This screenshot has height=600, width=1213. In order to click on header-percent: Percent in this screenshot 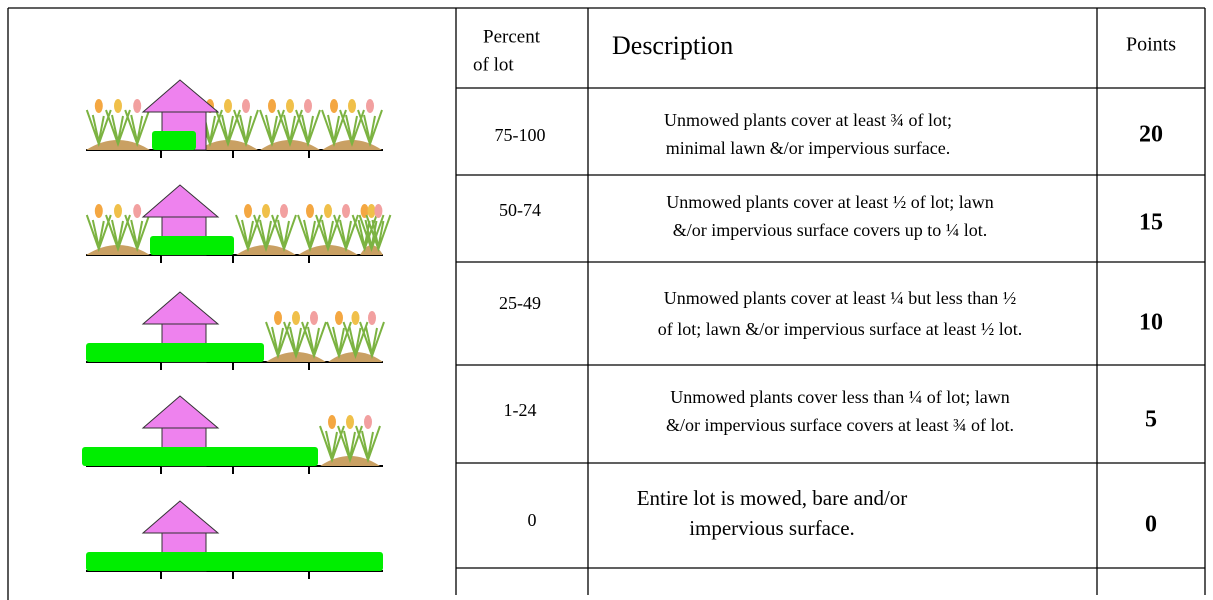, I will do `click(512, 36)`.